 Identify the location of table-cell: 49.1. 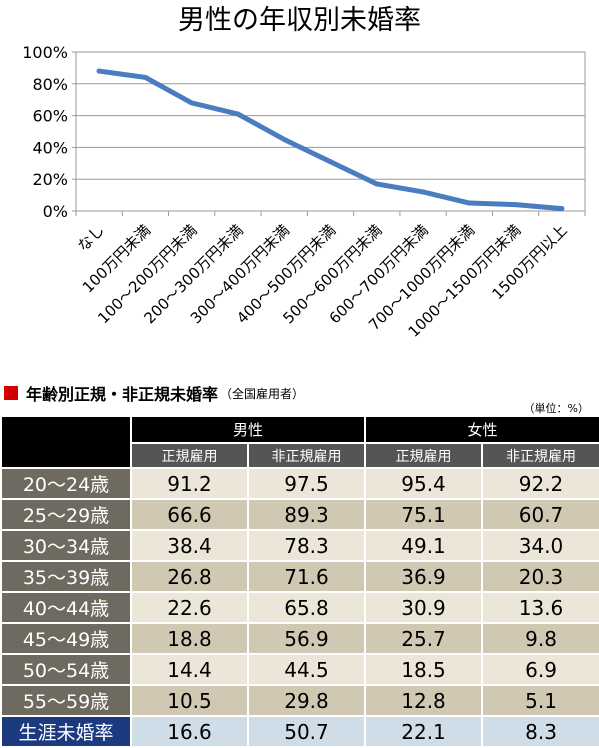
(424, 545).